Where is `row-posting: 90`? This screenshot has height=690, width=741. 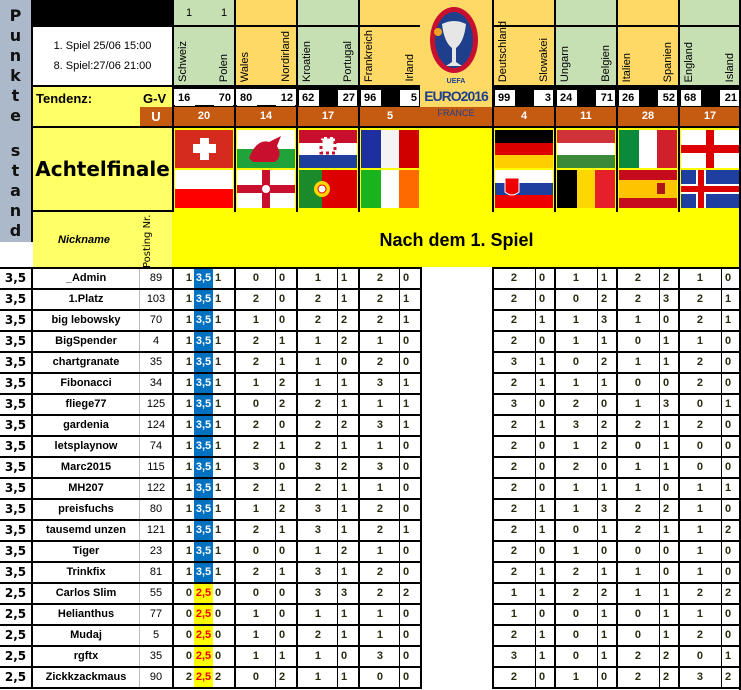
row-posting: 90 is located at coordinates (156, 677).